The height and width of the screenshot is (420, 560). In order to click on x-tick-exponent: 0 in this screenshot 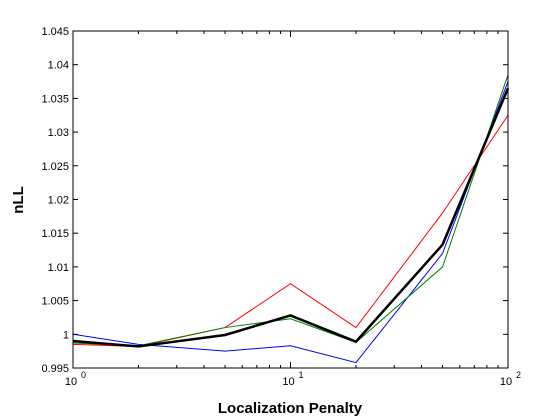, I will do `click(83, 375)`.